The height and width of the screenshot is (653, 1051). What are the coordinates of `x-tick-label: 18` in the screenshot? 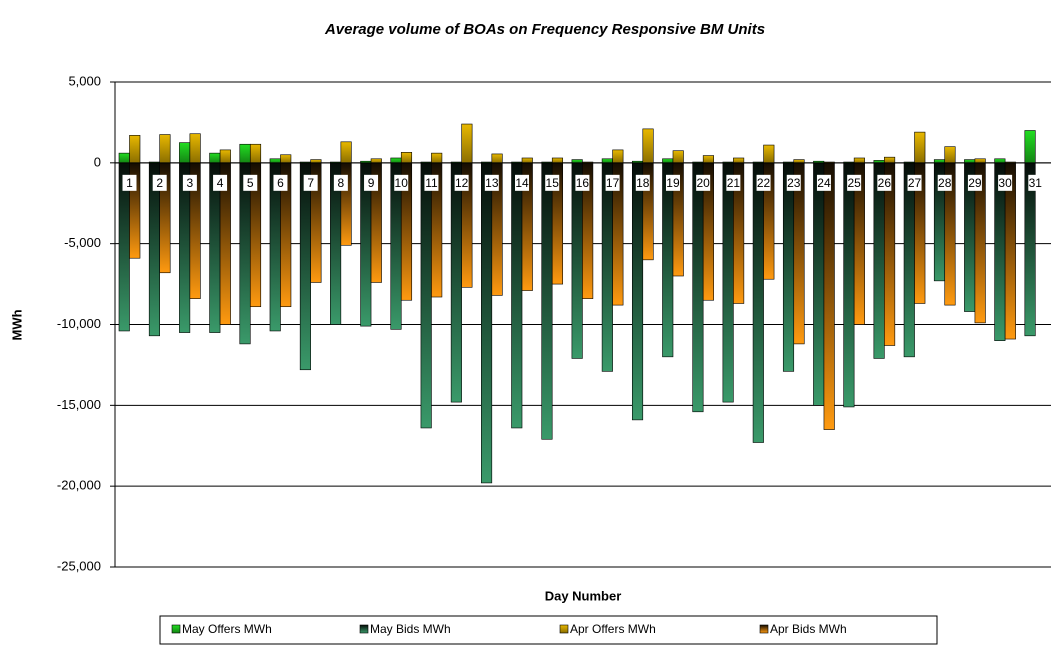 It's located at (643, 183).